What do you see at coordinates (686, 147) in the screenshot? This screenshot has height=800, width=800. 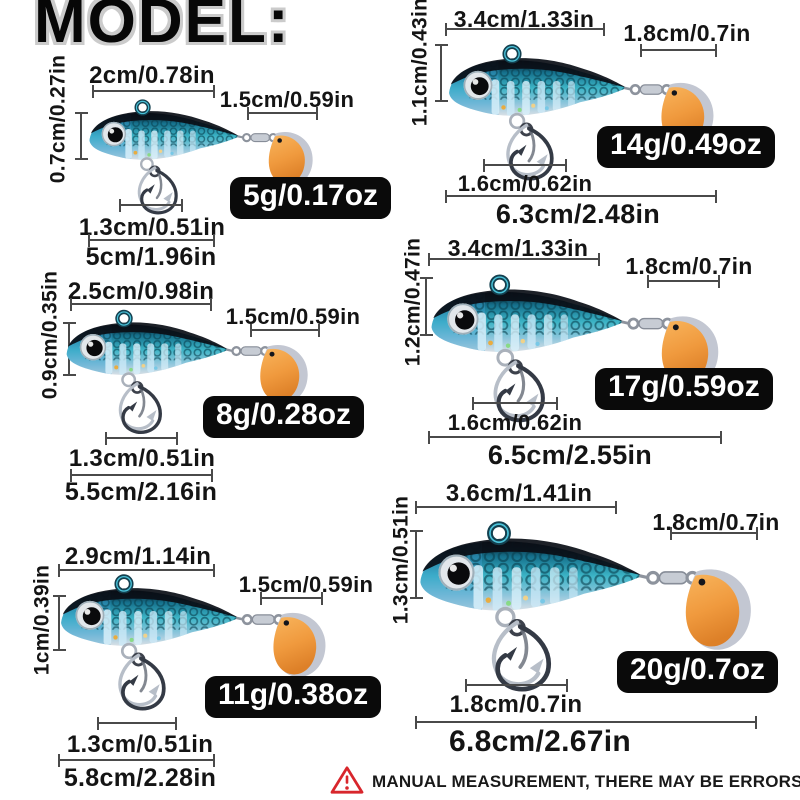 I see `weight-badge: 14g/0.49oz` at bounding box center [686, 147].